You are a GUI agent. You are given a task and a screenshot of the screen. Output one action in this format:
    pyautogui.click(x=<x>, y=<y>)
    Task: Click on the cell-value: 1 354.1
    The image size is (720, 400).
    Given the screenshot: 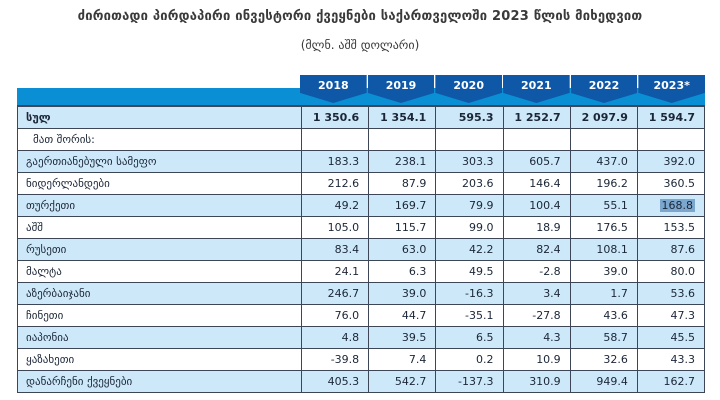 What is the action you would take?
    pyautogui.click(x=401, y=117)
    